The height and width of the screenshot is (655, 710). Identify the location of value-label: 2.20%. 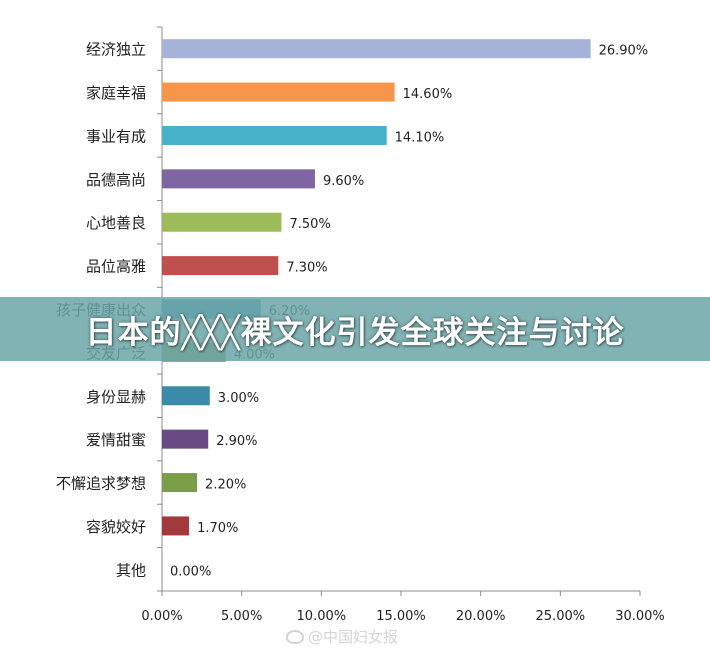
(225, 485).